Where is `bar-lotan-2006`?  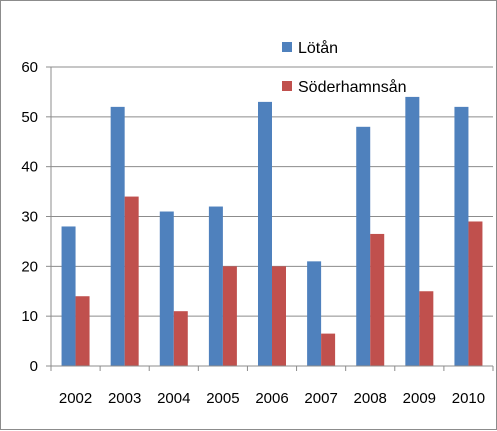
bar-lotan-2006 is located at coordinates (265, 233).